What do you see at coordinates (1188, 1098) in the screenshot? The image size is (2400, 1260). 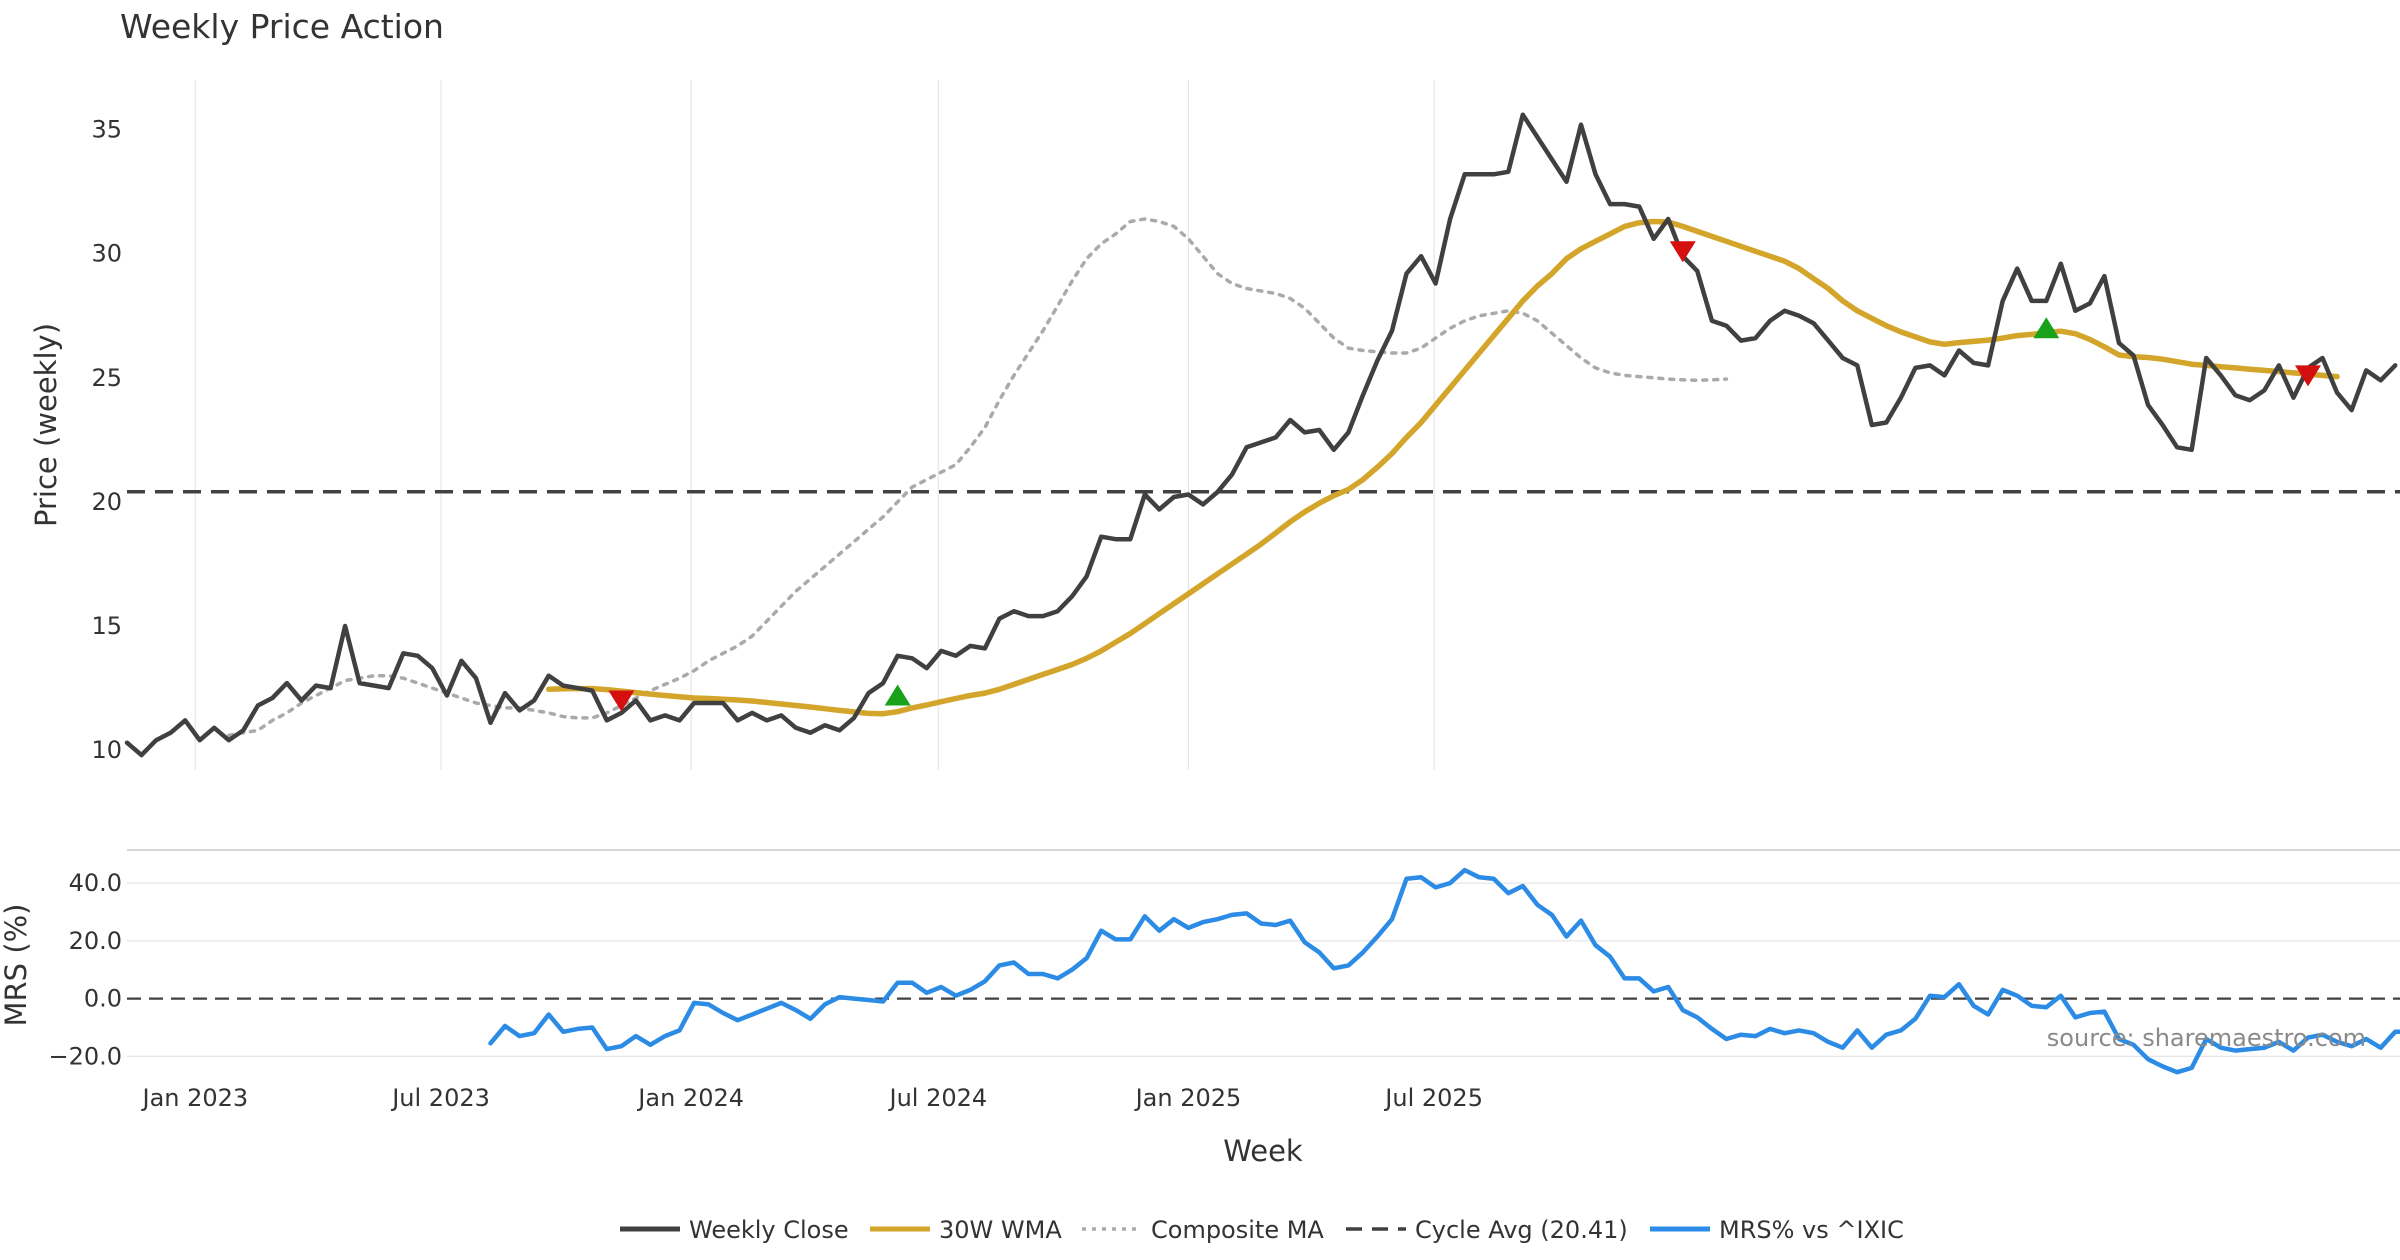 I see `x-tick-label: Jan 2025` at bounding box center [1188, 1098].